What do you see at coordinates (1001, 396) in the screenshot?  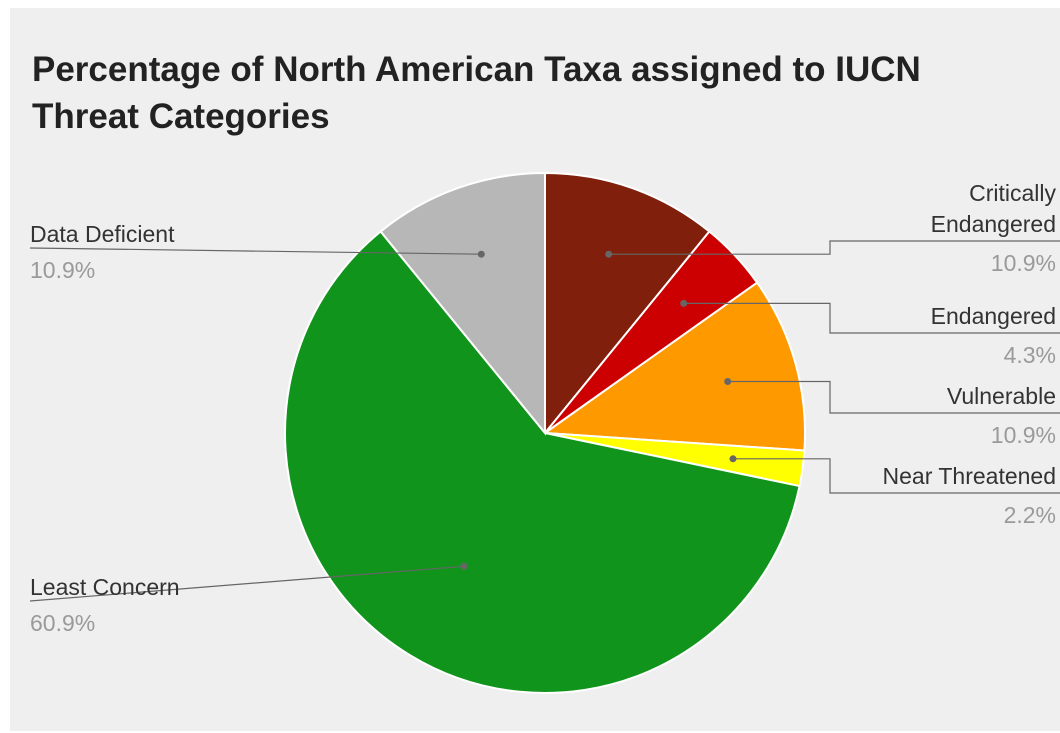 I see `slice-label-vulnerable: Vulnerable` at bounding box center [1001, 396].